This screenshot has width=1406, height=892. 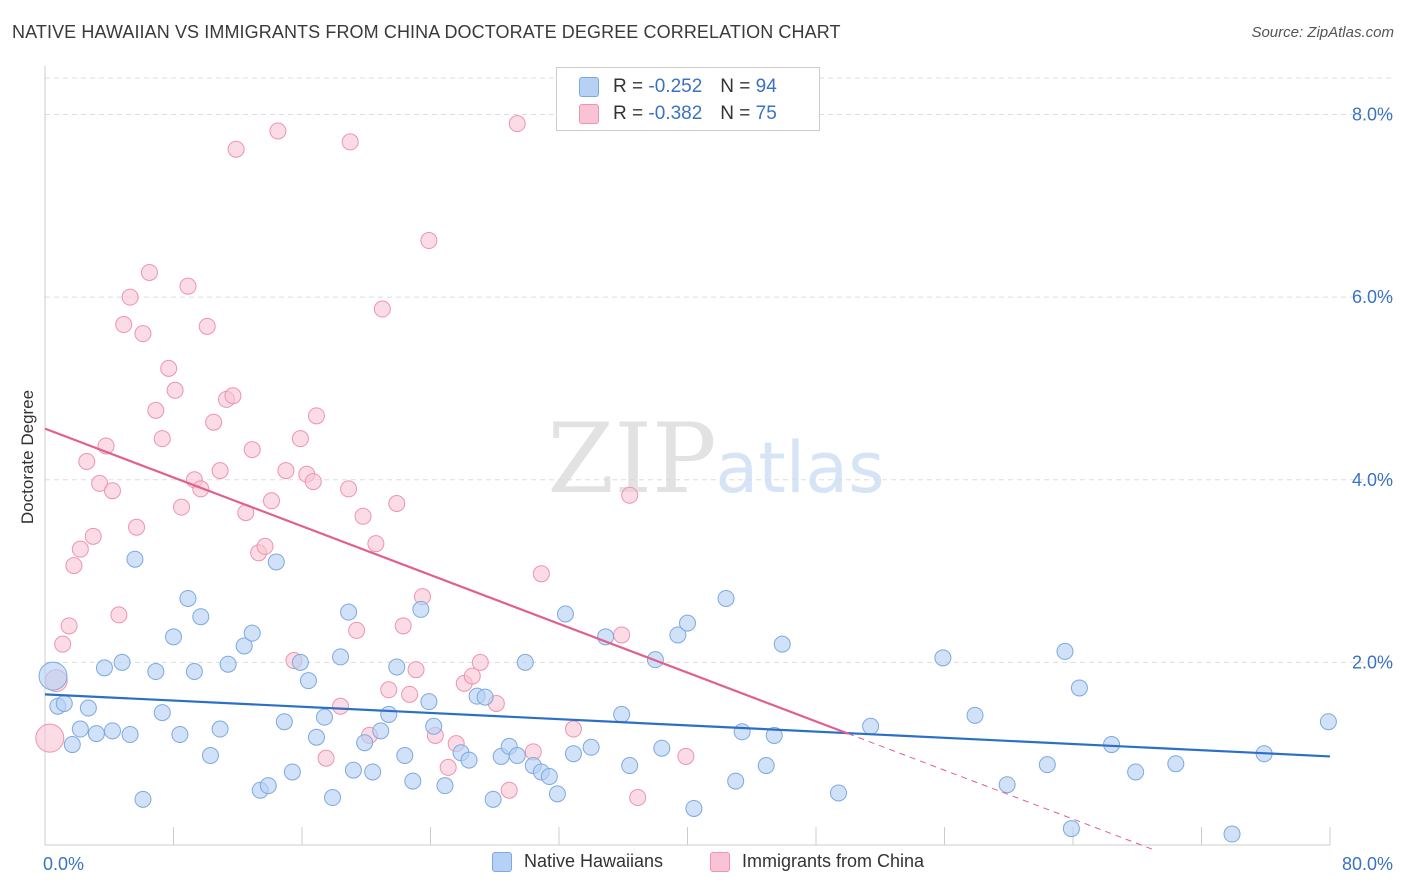 I want to click on blue-swatch-icon, so click(x=589, y=87).